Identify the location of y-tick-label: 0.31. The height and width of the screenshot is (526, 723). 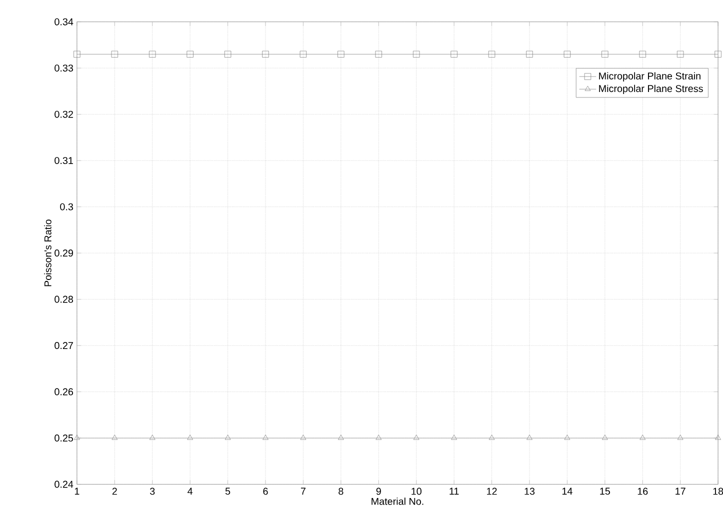
(63, 160).